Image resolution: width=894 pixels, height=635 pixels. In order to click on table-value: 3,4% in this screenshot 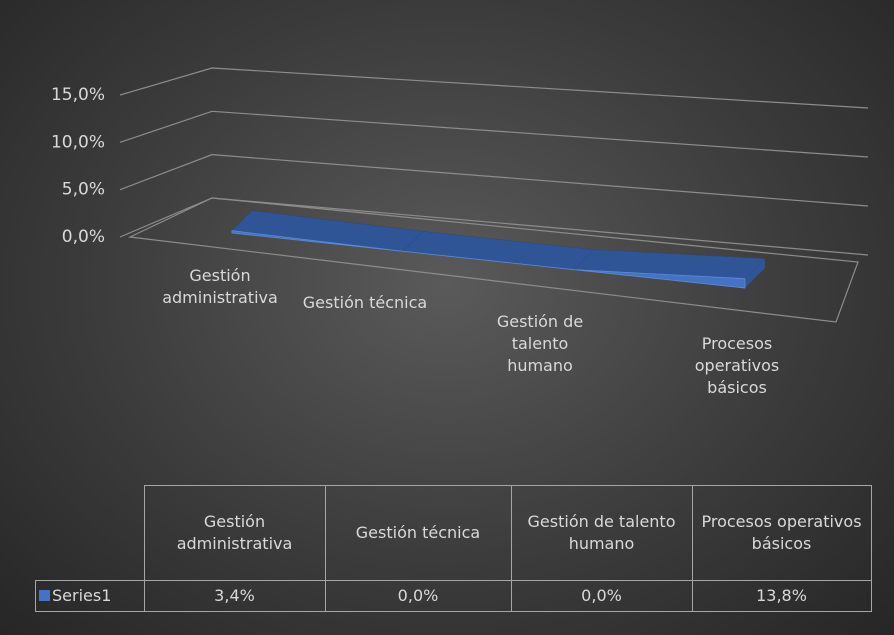, I will do `click(234, 596)`.